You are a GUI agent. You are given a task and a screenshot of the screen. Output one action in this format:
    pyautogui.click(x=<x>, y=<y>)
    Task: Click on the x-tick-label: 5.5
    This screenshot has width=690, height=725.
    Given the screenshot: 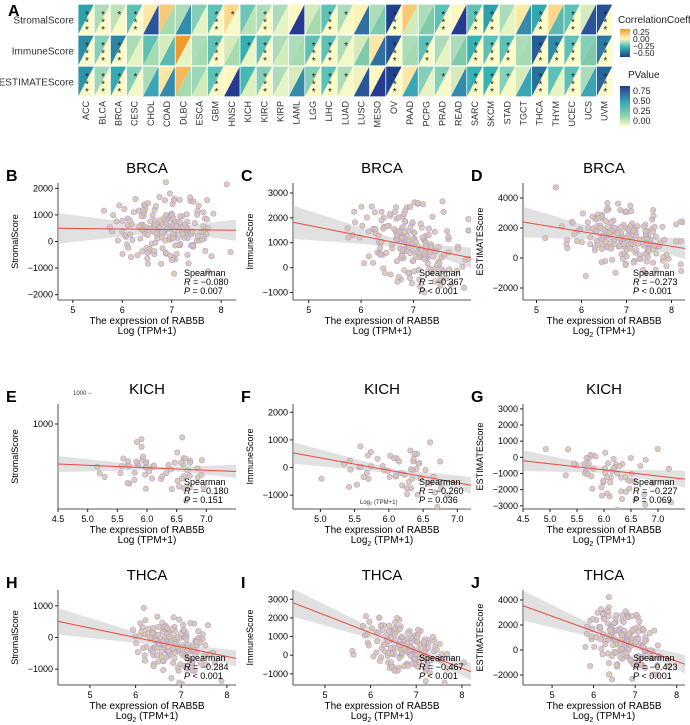 What is the action you would take?
    pyautogui.click(x=577, y=519)
    